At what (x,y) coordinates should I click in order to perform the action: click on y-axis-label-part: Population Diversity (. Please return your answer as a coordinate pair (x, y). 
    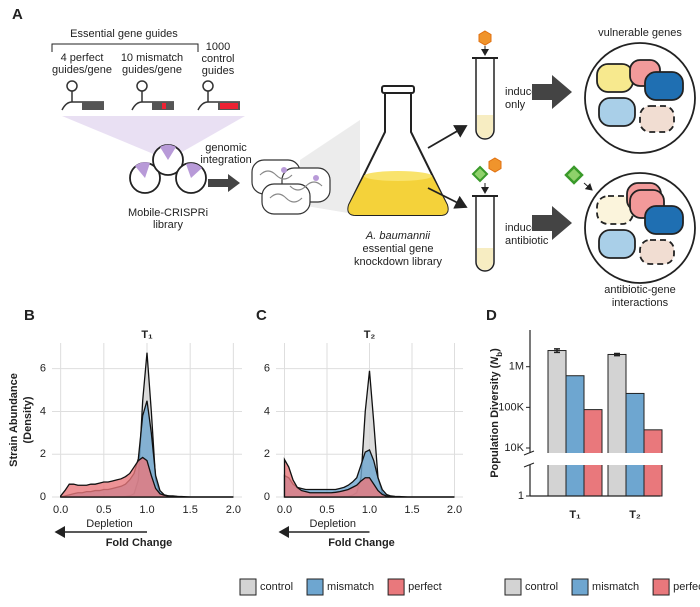
    Looking at the image, I should click on (495, 420).